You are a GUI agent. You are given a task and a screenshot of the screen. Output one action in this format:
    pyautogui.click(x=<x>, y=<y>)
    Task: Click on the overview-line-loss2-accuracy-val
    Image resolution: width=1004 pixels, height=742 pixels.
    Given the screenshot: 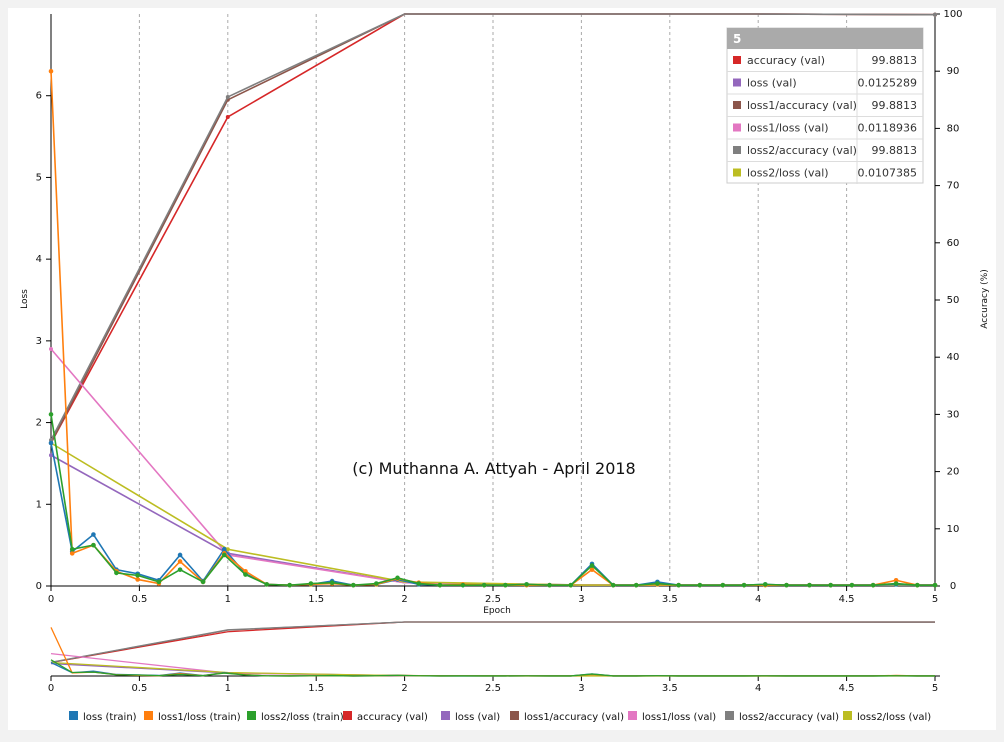 What is the action you would take?
    pyautogui.click(x=493, y=642)
    